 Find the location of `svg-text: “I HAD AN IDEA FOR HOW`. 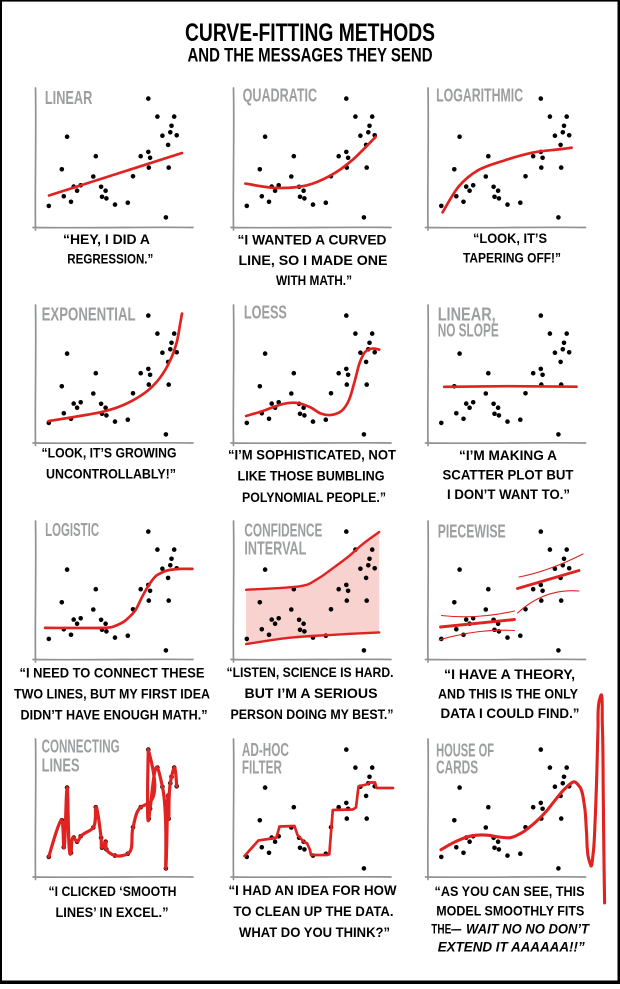

svg-text: “I HAD AN IDEA FOR HOW is located at coordinates (313, 890).